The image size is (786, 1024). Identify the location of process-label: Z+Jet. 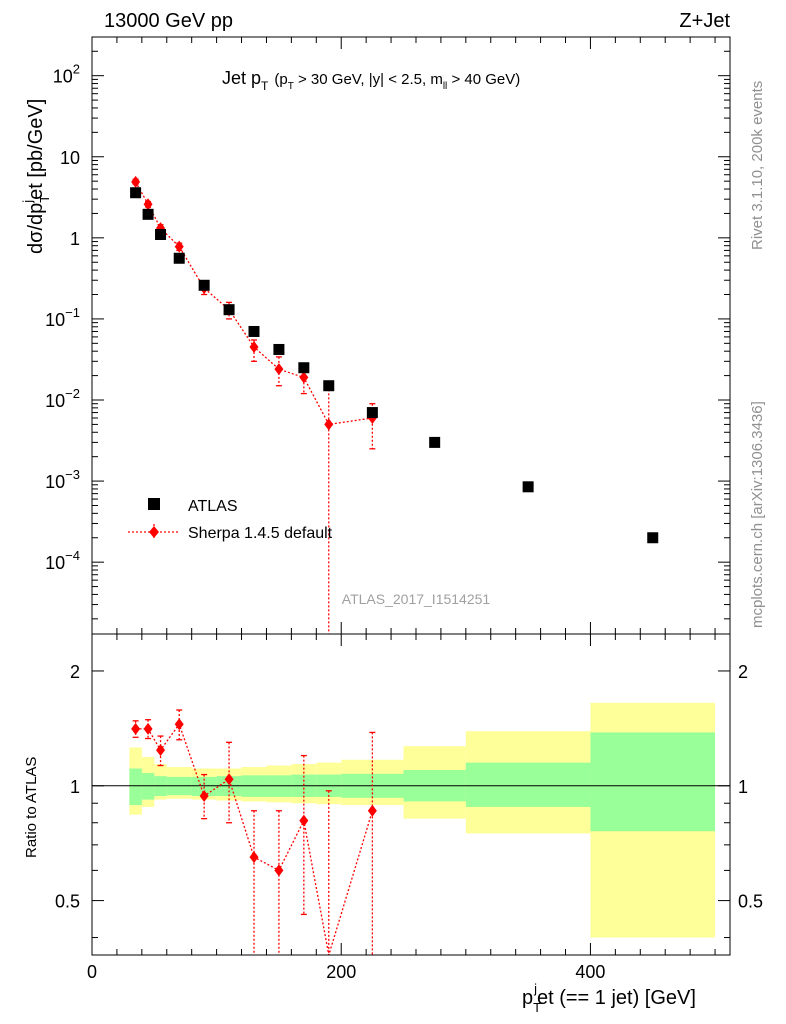
(704, 21).